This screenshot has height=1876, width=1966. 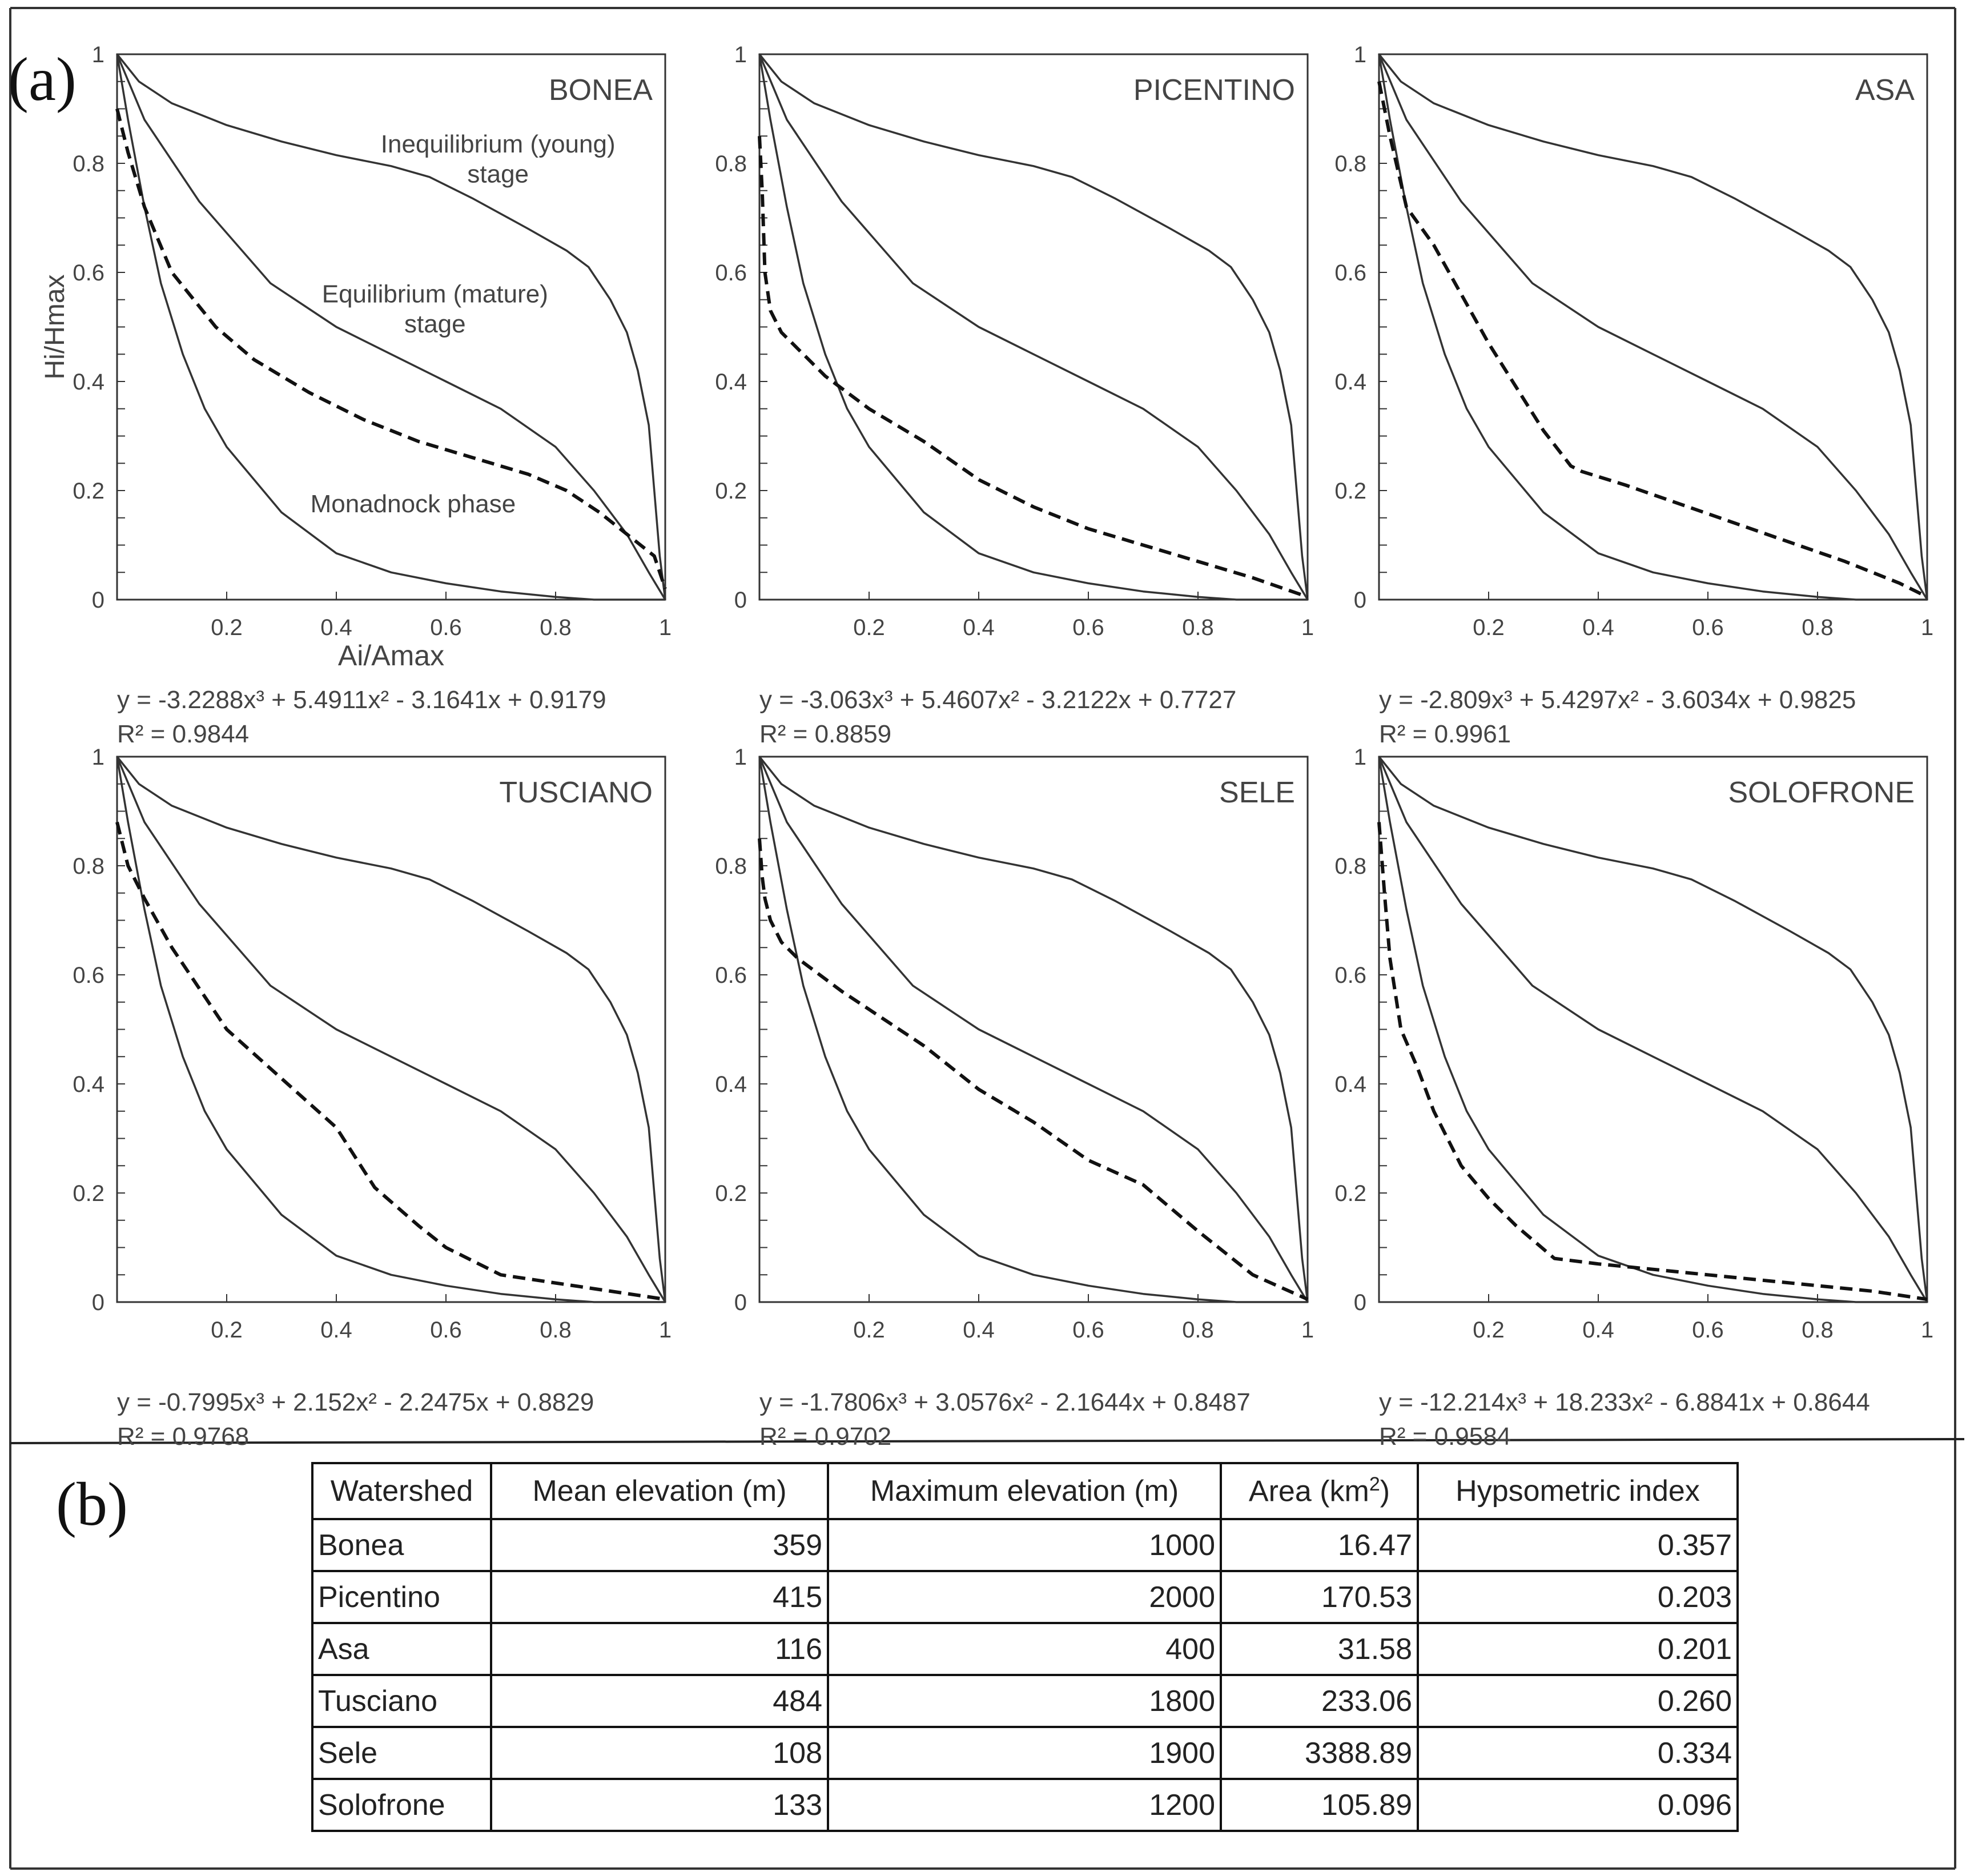 What do you see at coordinates (601, 91) in the screenshot?
I see `chart-title: BONEA` at bounding box center [601, 91].